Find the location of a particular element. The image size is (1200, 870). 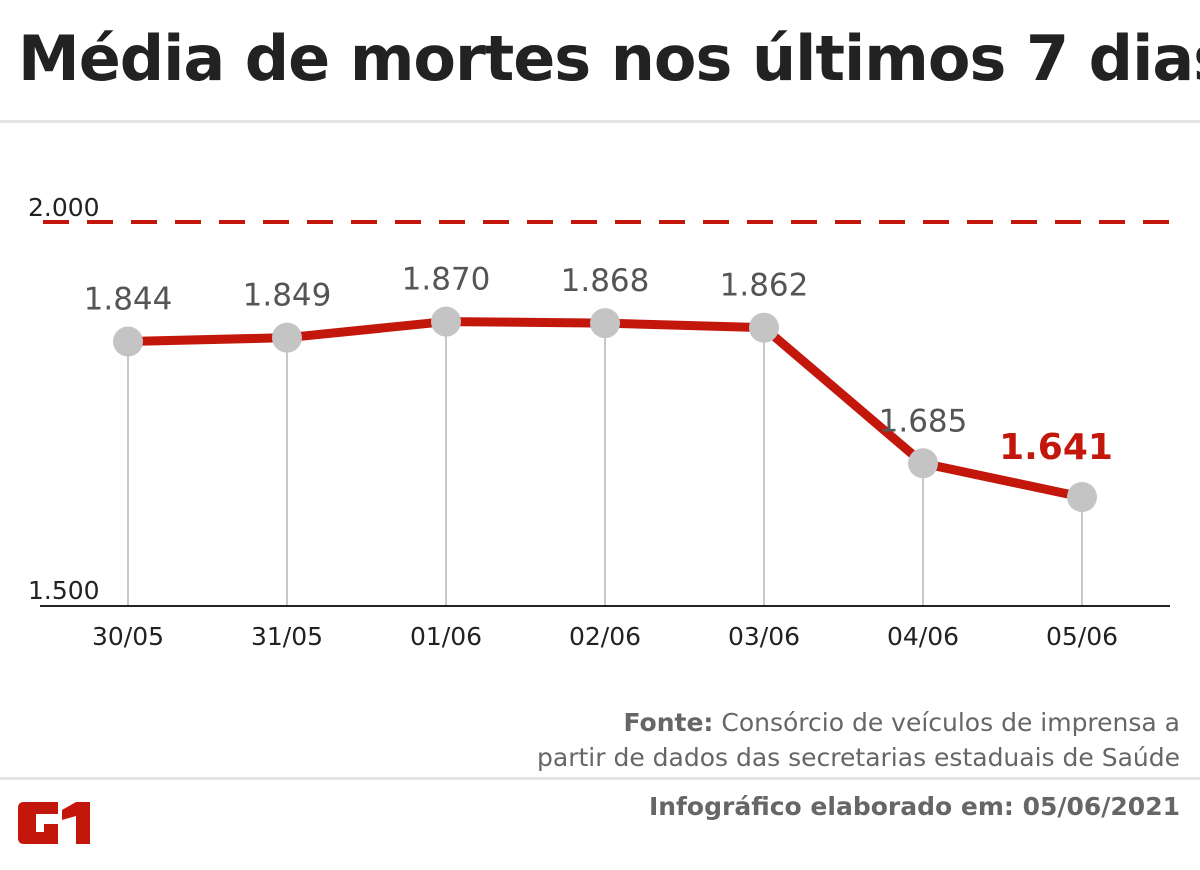

data-label: 1.685 is located at coordinates (923, 421).